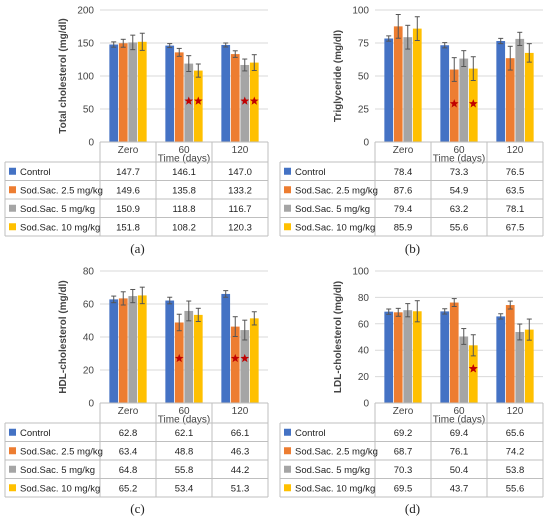  What do you see at coordinates (128, 172) in the screenshot?
I see `table-cell: 147.7` at bounding box center [128, 172].